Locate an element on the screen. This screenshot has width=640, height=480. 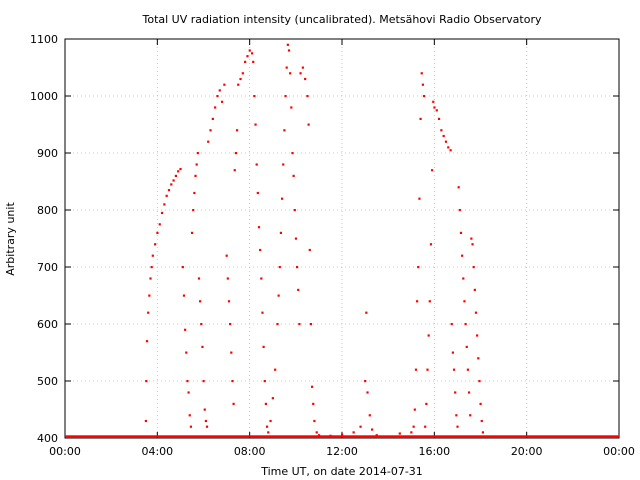
x-tick-label: 04:00 is located at coordinates (157, 451).